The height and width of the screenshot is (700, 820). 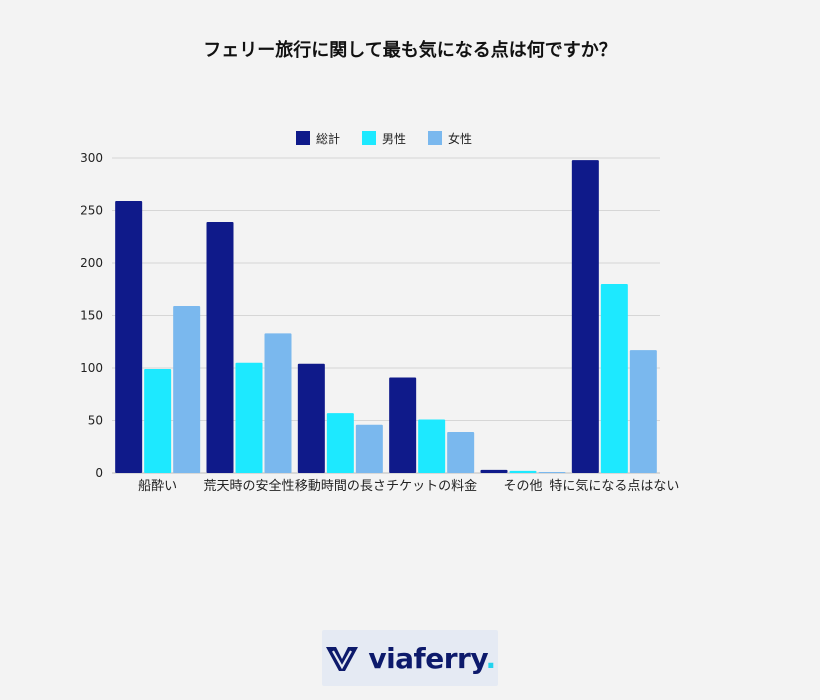 I want to click on y-tick-label: 200, so click(x=91, y=263).